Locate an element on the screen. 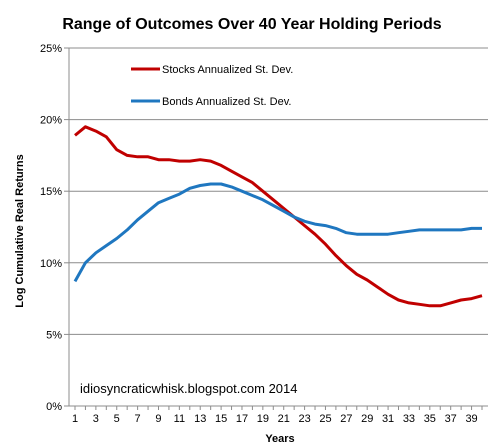 This screenshot has height=447, width=504. y-tick-label: 15% is located at coordinates (51, 192).